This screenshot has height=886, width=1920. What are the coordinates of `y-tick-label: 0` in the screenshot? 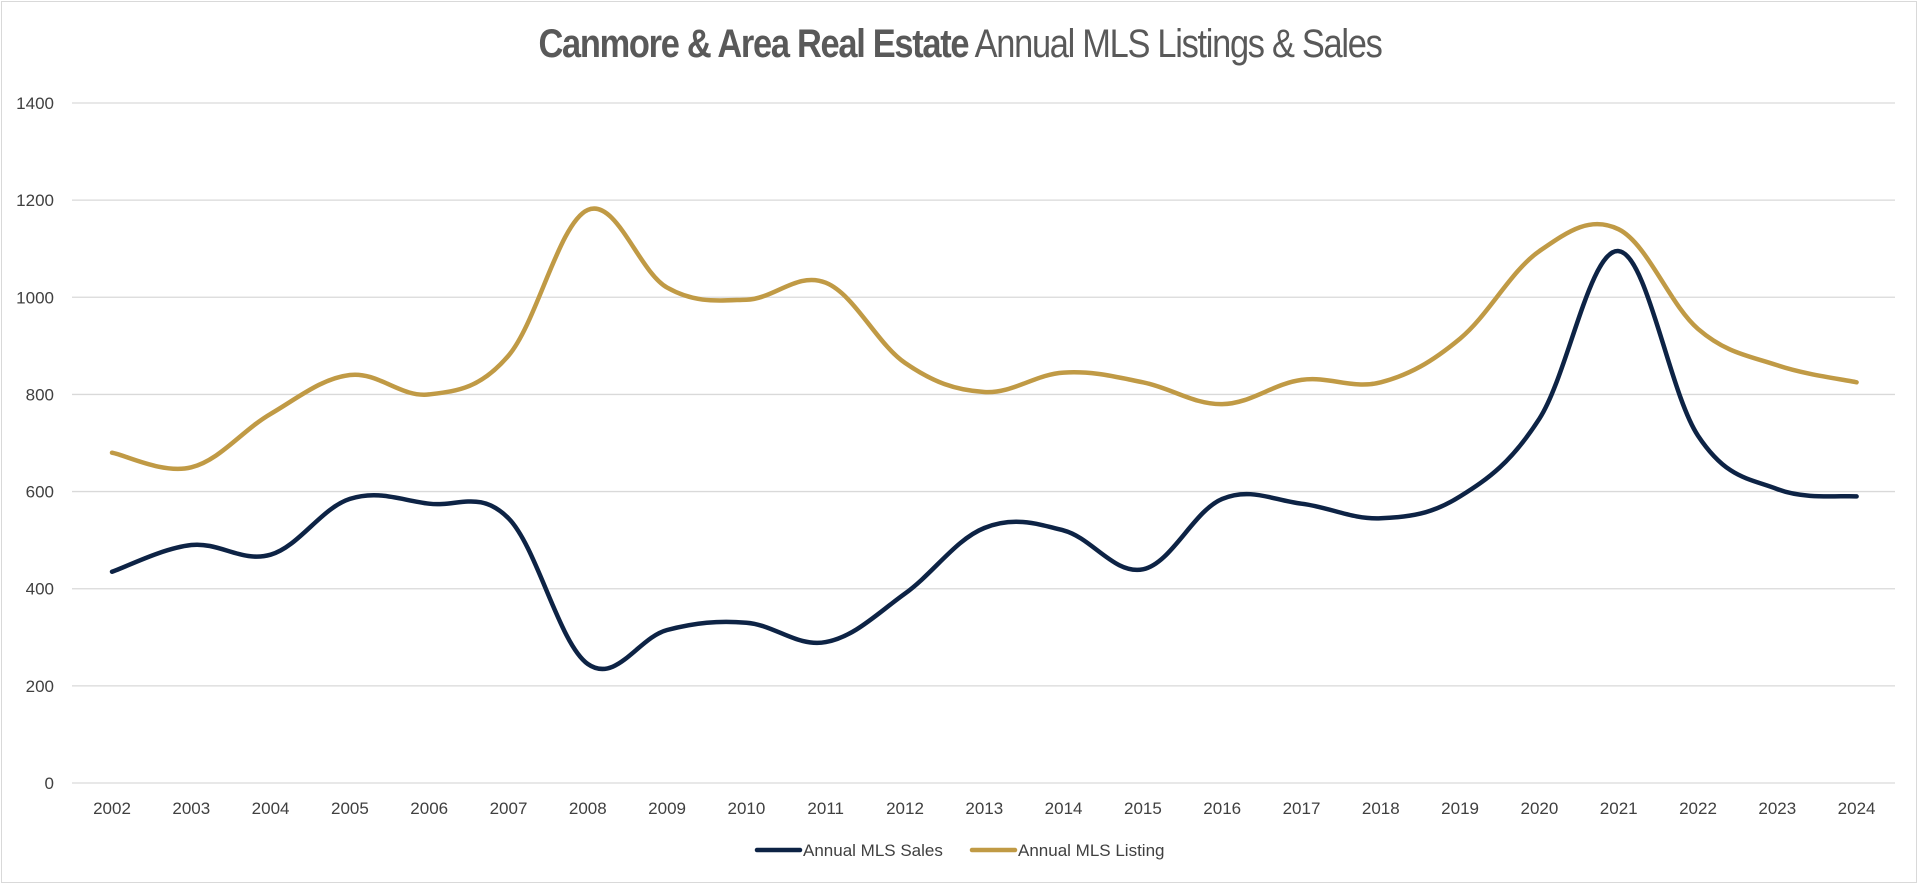 It's located at (49, 783).